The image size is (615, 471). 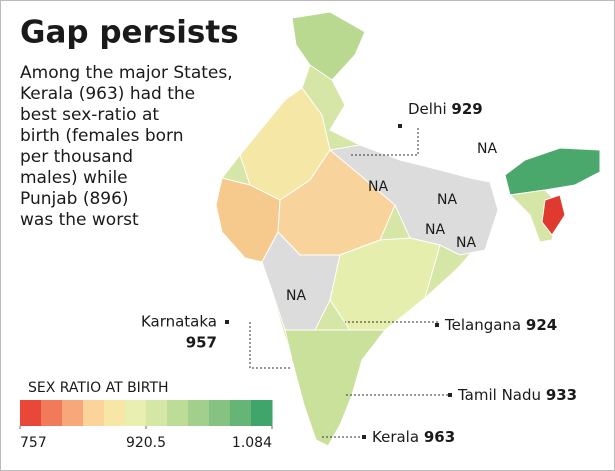 What do you see at coordinates (385, 284) in the screenshot?
I see `region-south-east` at bounding box center [385, 284].